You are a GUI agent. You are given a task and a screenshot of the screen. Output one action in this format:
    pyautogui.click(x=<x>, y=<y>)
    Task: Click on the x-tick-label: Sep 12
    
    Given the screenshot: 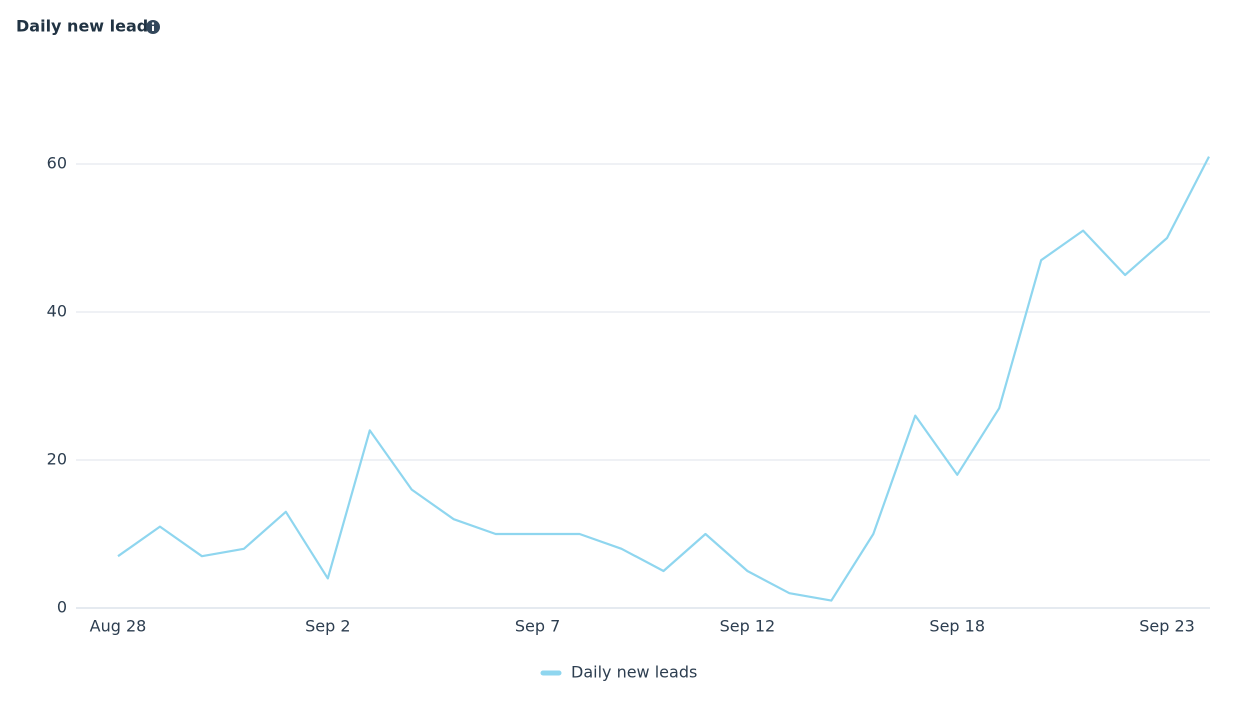 What is the action you would take?
    pyautogui.click(x=748, y=626)
    